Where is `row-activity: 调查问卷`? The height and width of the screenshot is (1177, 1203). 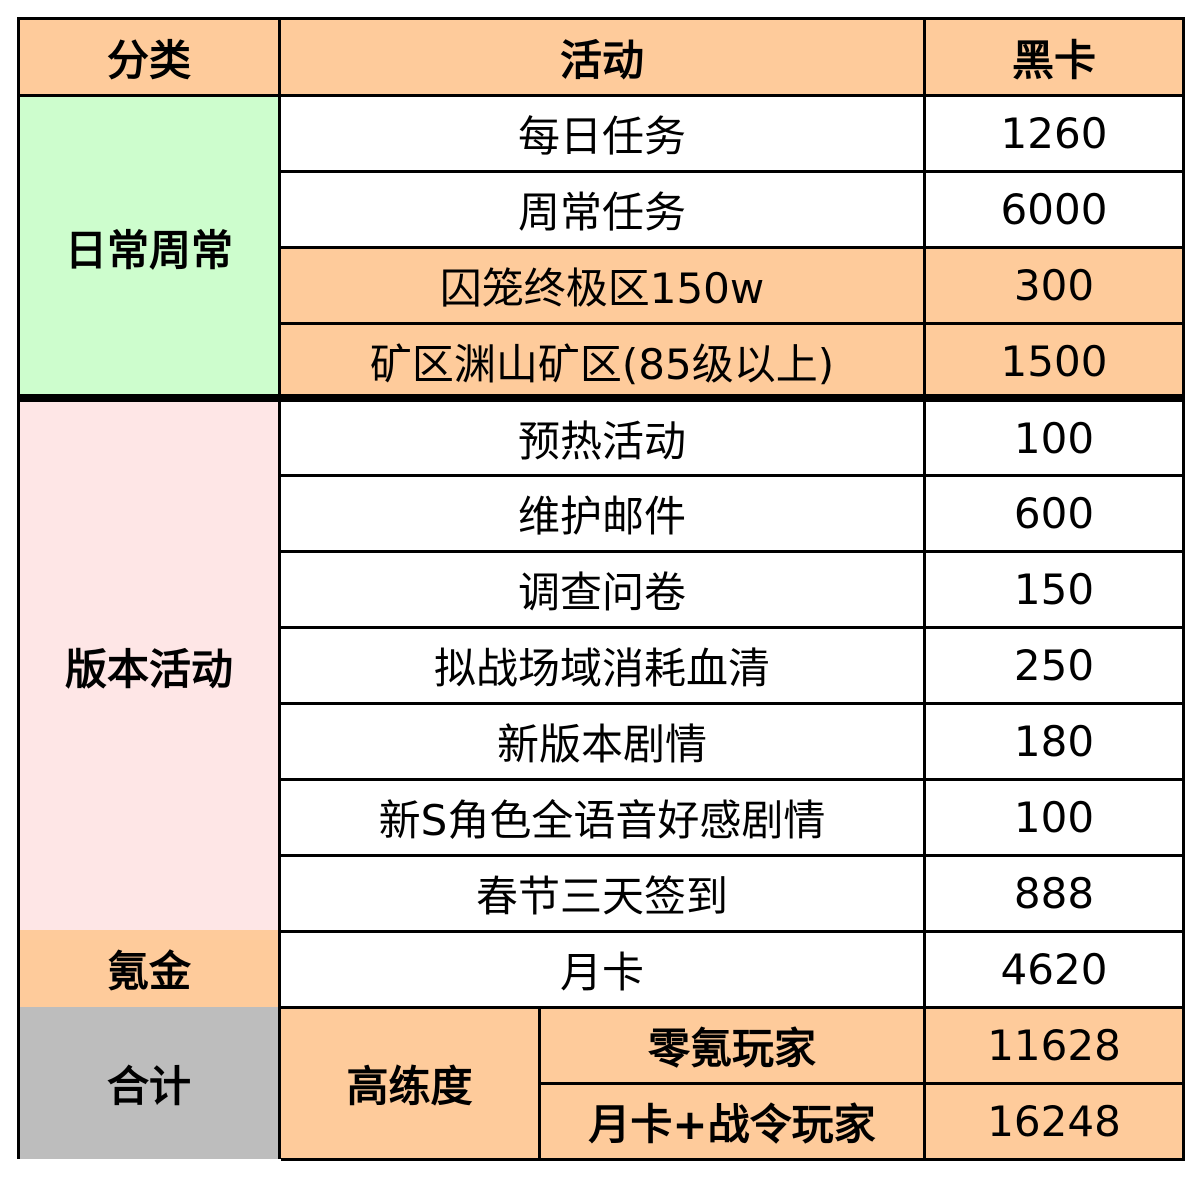 row-activity: 调查问卷 is located at coordinates (603, 591).